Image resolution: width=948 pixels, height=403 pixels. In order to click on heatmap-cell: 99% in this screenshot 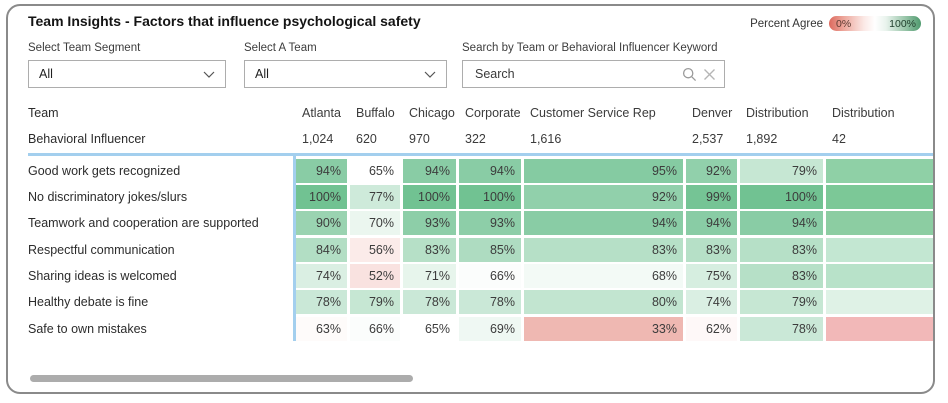, I will do `click(711, 196)`.